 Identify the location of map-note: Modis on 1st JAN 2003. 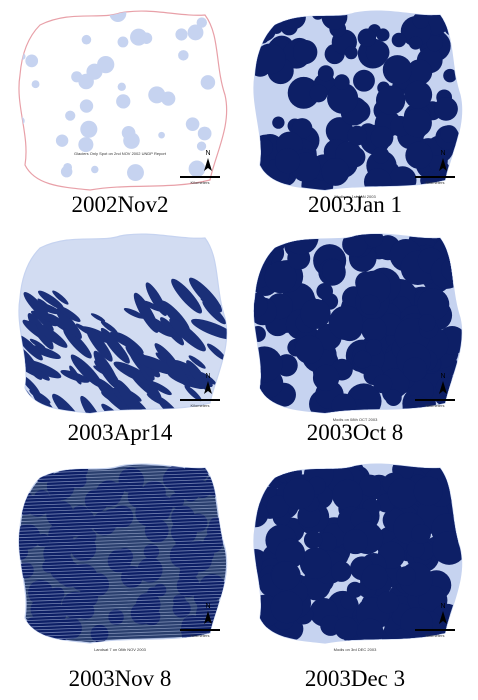
(355, 196).